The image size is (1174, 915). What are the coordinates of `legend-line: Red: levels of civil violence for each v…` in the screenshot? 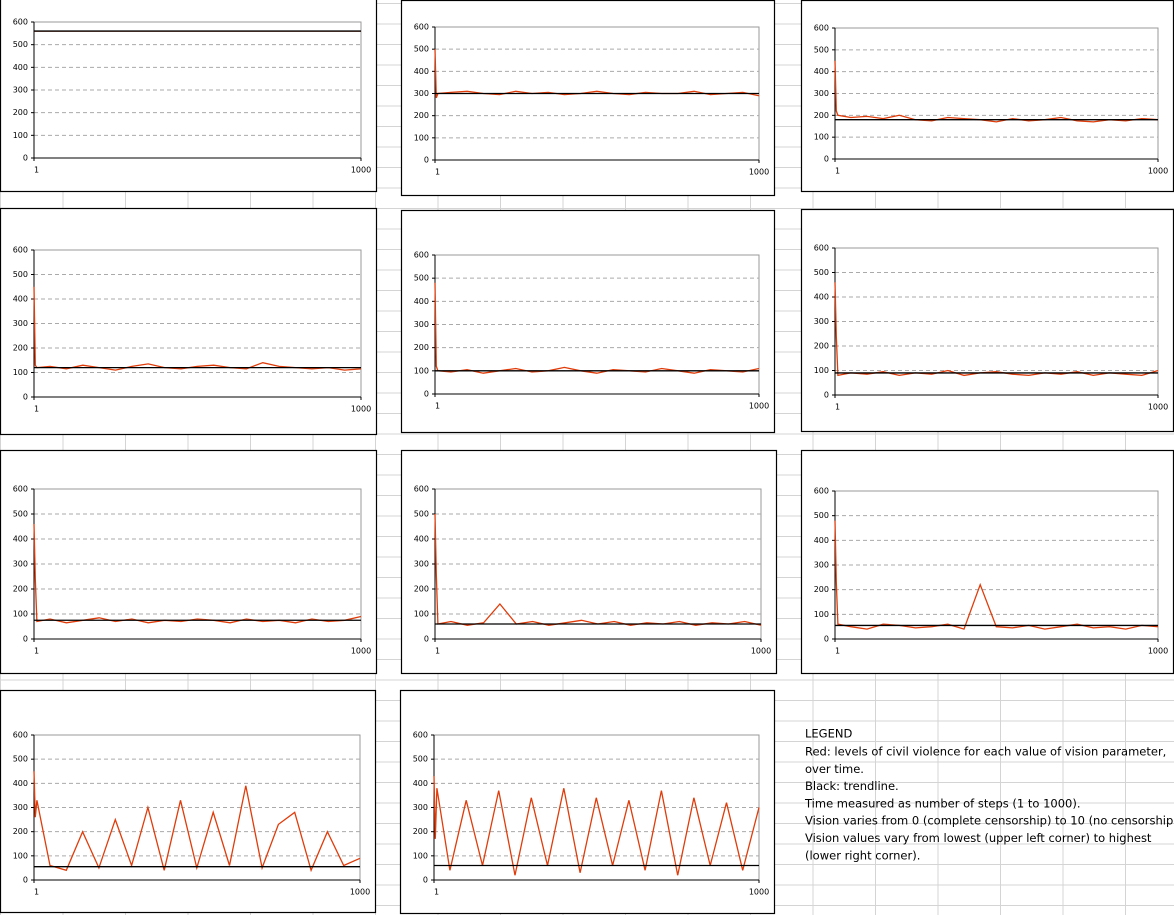 It's located at (985, 752).